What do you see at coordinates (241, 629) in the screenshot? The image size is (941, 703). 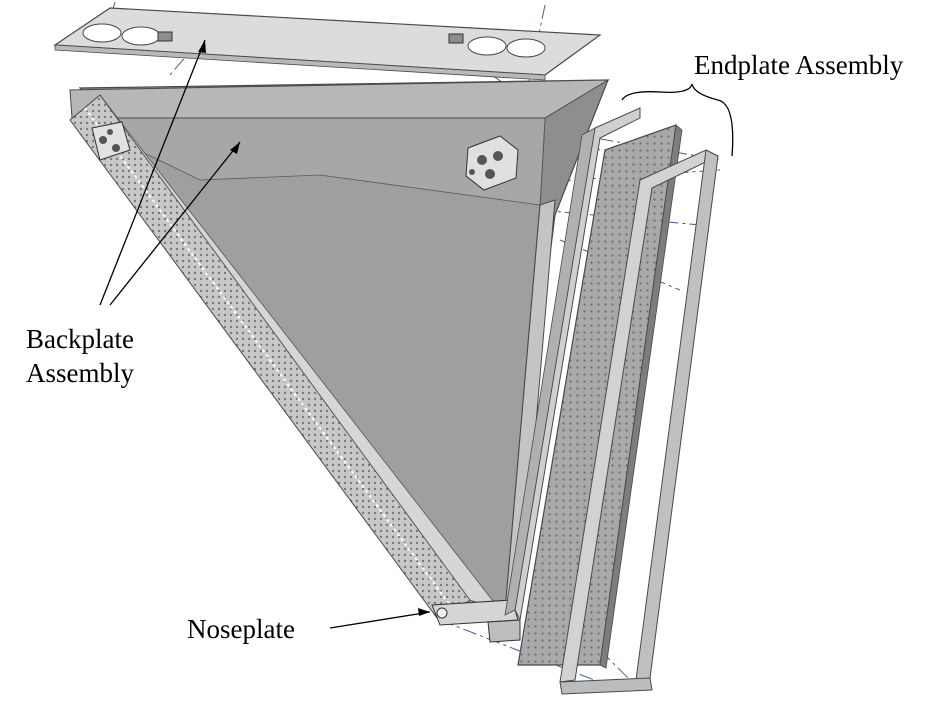 I see `noseplate-label: Noseplate` at bounding box center [241, 629].